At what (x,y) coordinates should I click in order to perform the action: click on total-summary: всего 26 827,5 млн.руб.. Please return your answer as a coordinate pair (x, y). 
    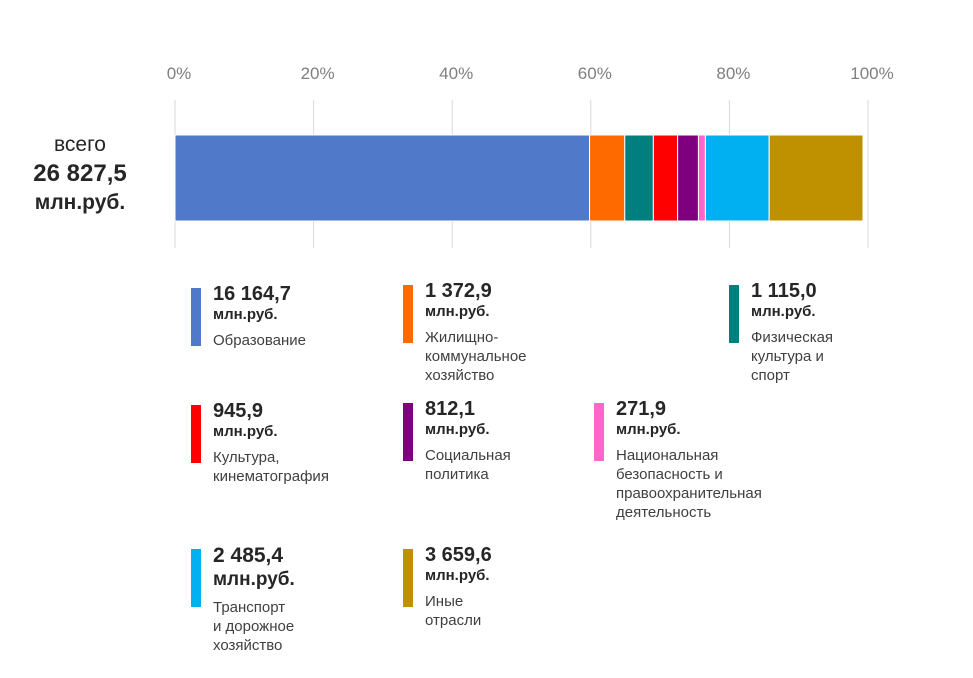
    Looking at the image, I should click on (80, 174).